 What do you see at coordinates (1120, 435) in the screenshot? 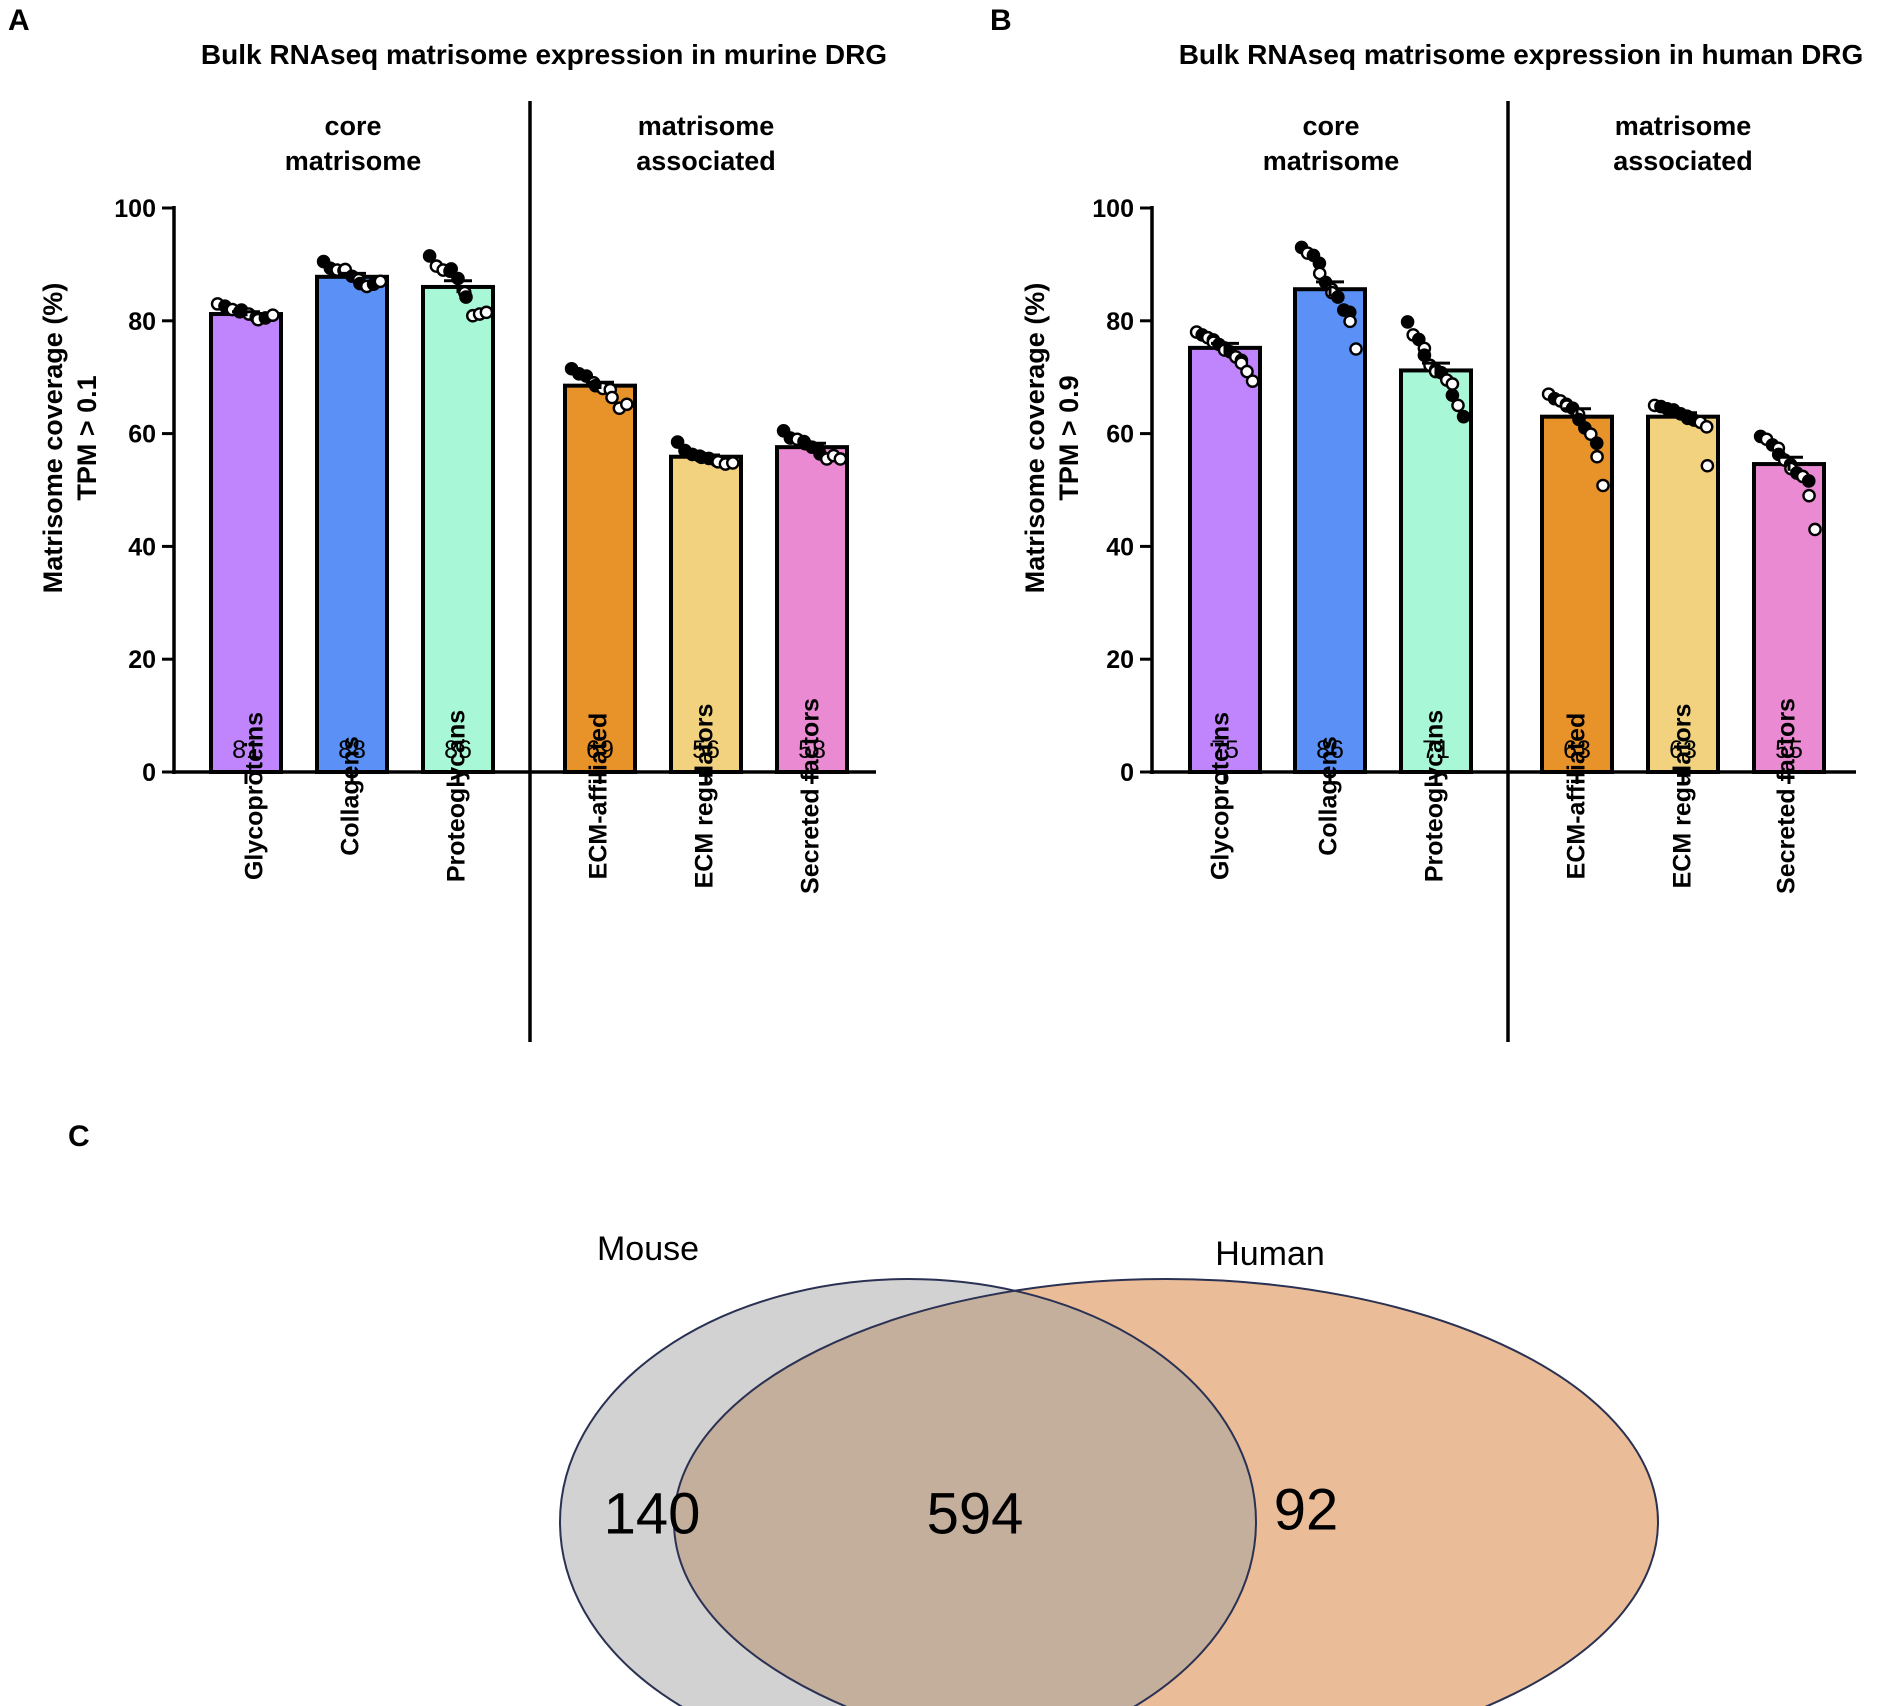
I see `panel-b-y-tick-label: 60` at bounding box center [1120, 435].